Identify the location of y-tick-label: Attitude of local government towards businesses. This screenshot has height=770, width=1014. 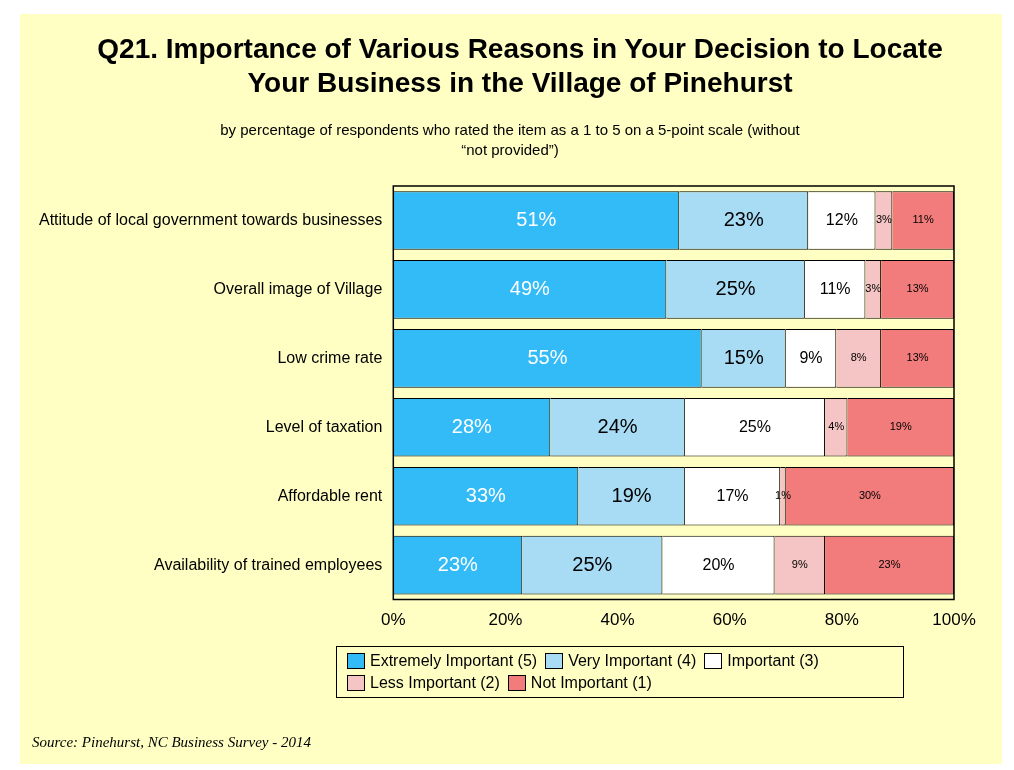
(211, 219).